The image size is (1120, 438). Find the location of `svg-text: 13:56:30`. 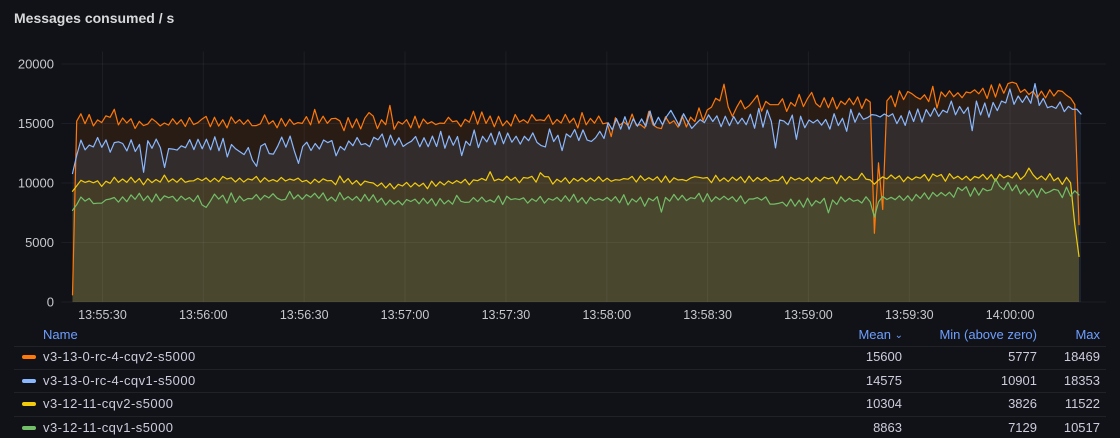

svg-text: 13:56:30 is located at coordinates (304, 315).